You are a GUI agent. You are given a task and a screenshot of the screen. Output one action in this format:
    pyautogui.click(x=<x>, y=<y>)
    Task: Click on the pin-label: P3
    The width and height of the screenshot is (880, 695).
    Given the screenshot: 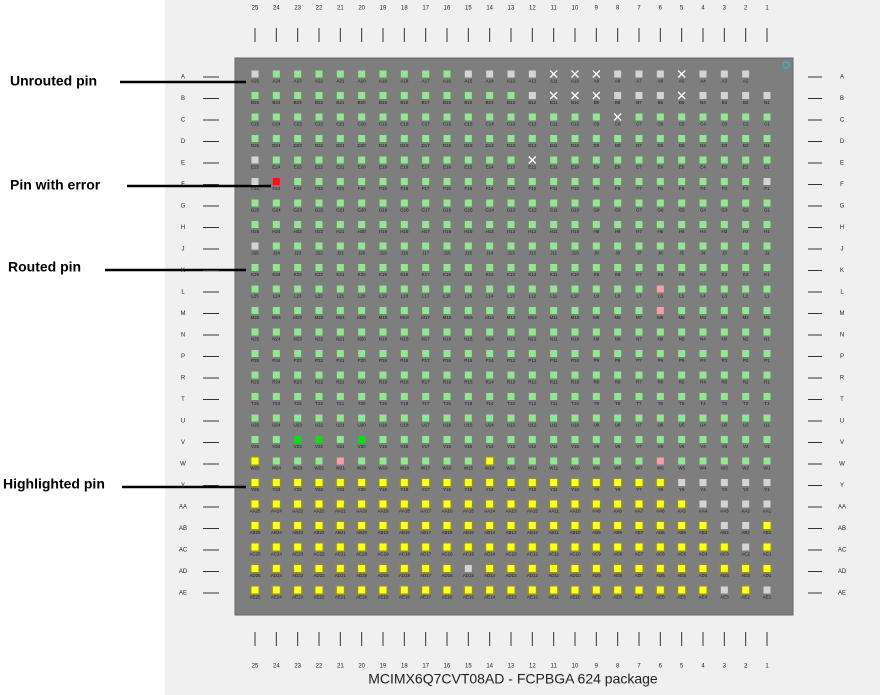 What is the action you would take?
    pyautogui.click(x=725, y=360)
    